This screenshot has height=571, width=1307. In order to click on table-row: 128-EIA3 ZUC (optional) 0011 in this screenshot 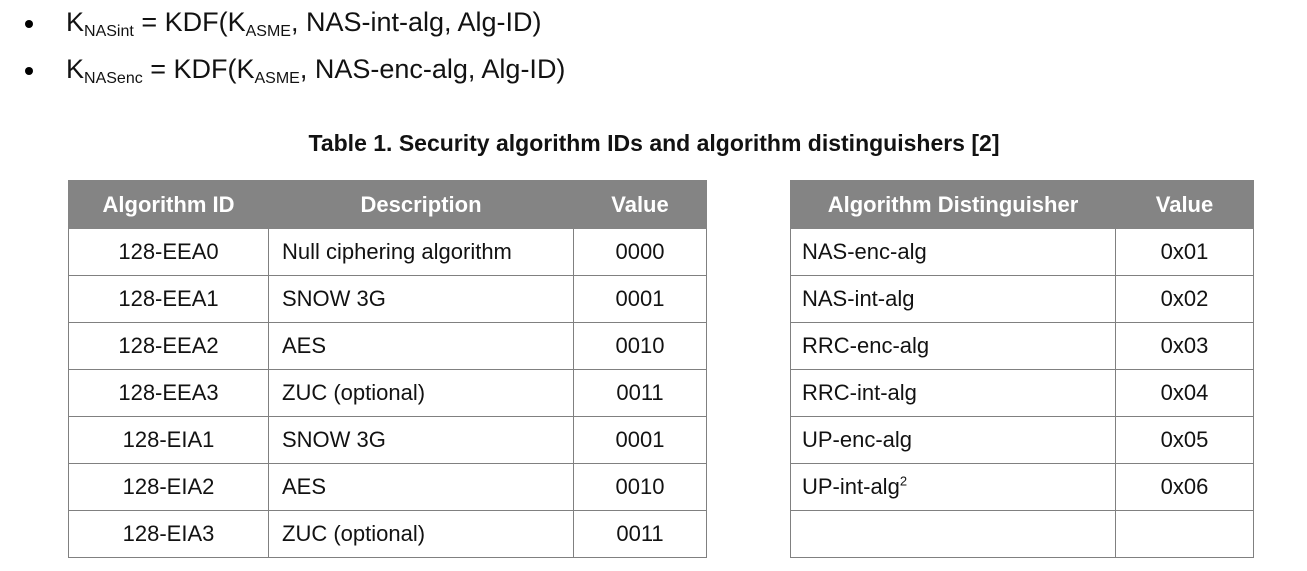, I will do `click(387, 534)`.